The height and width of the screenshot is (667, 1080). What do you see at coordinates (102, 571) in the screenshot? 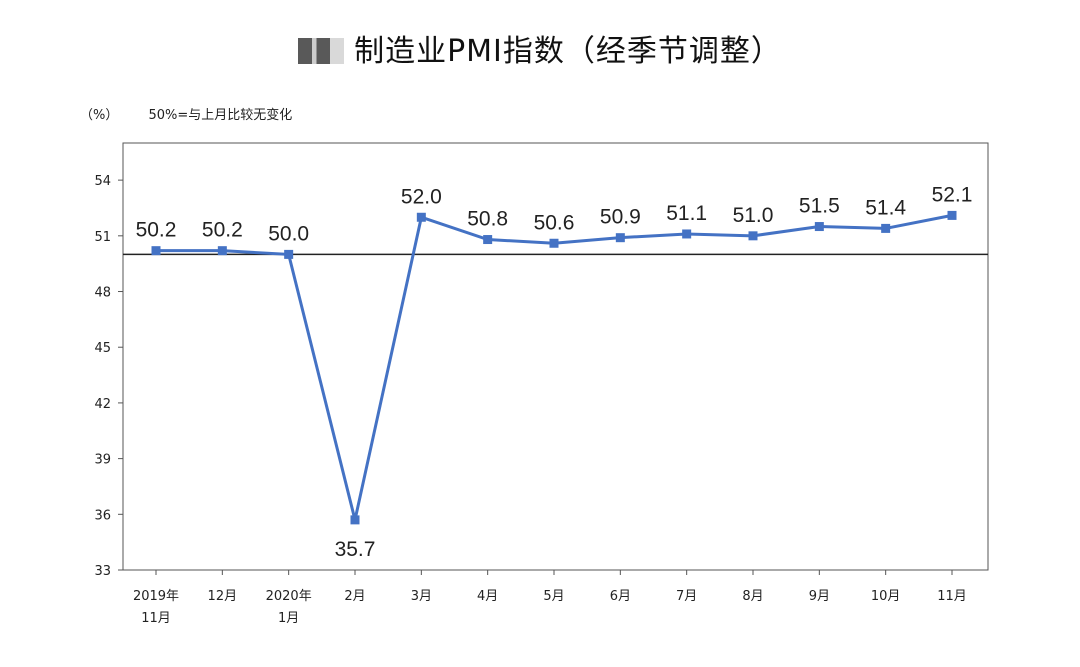
I see `y-tick-label: 33` at bounding box center [102, 571].